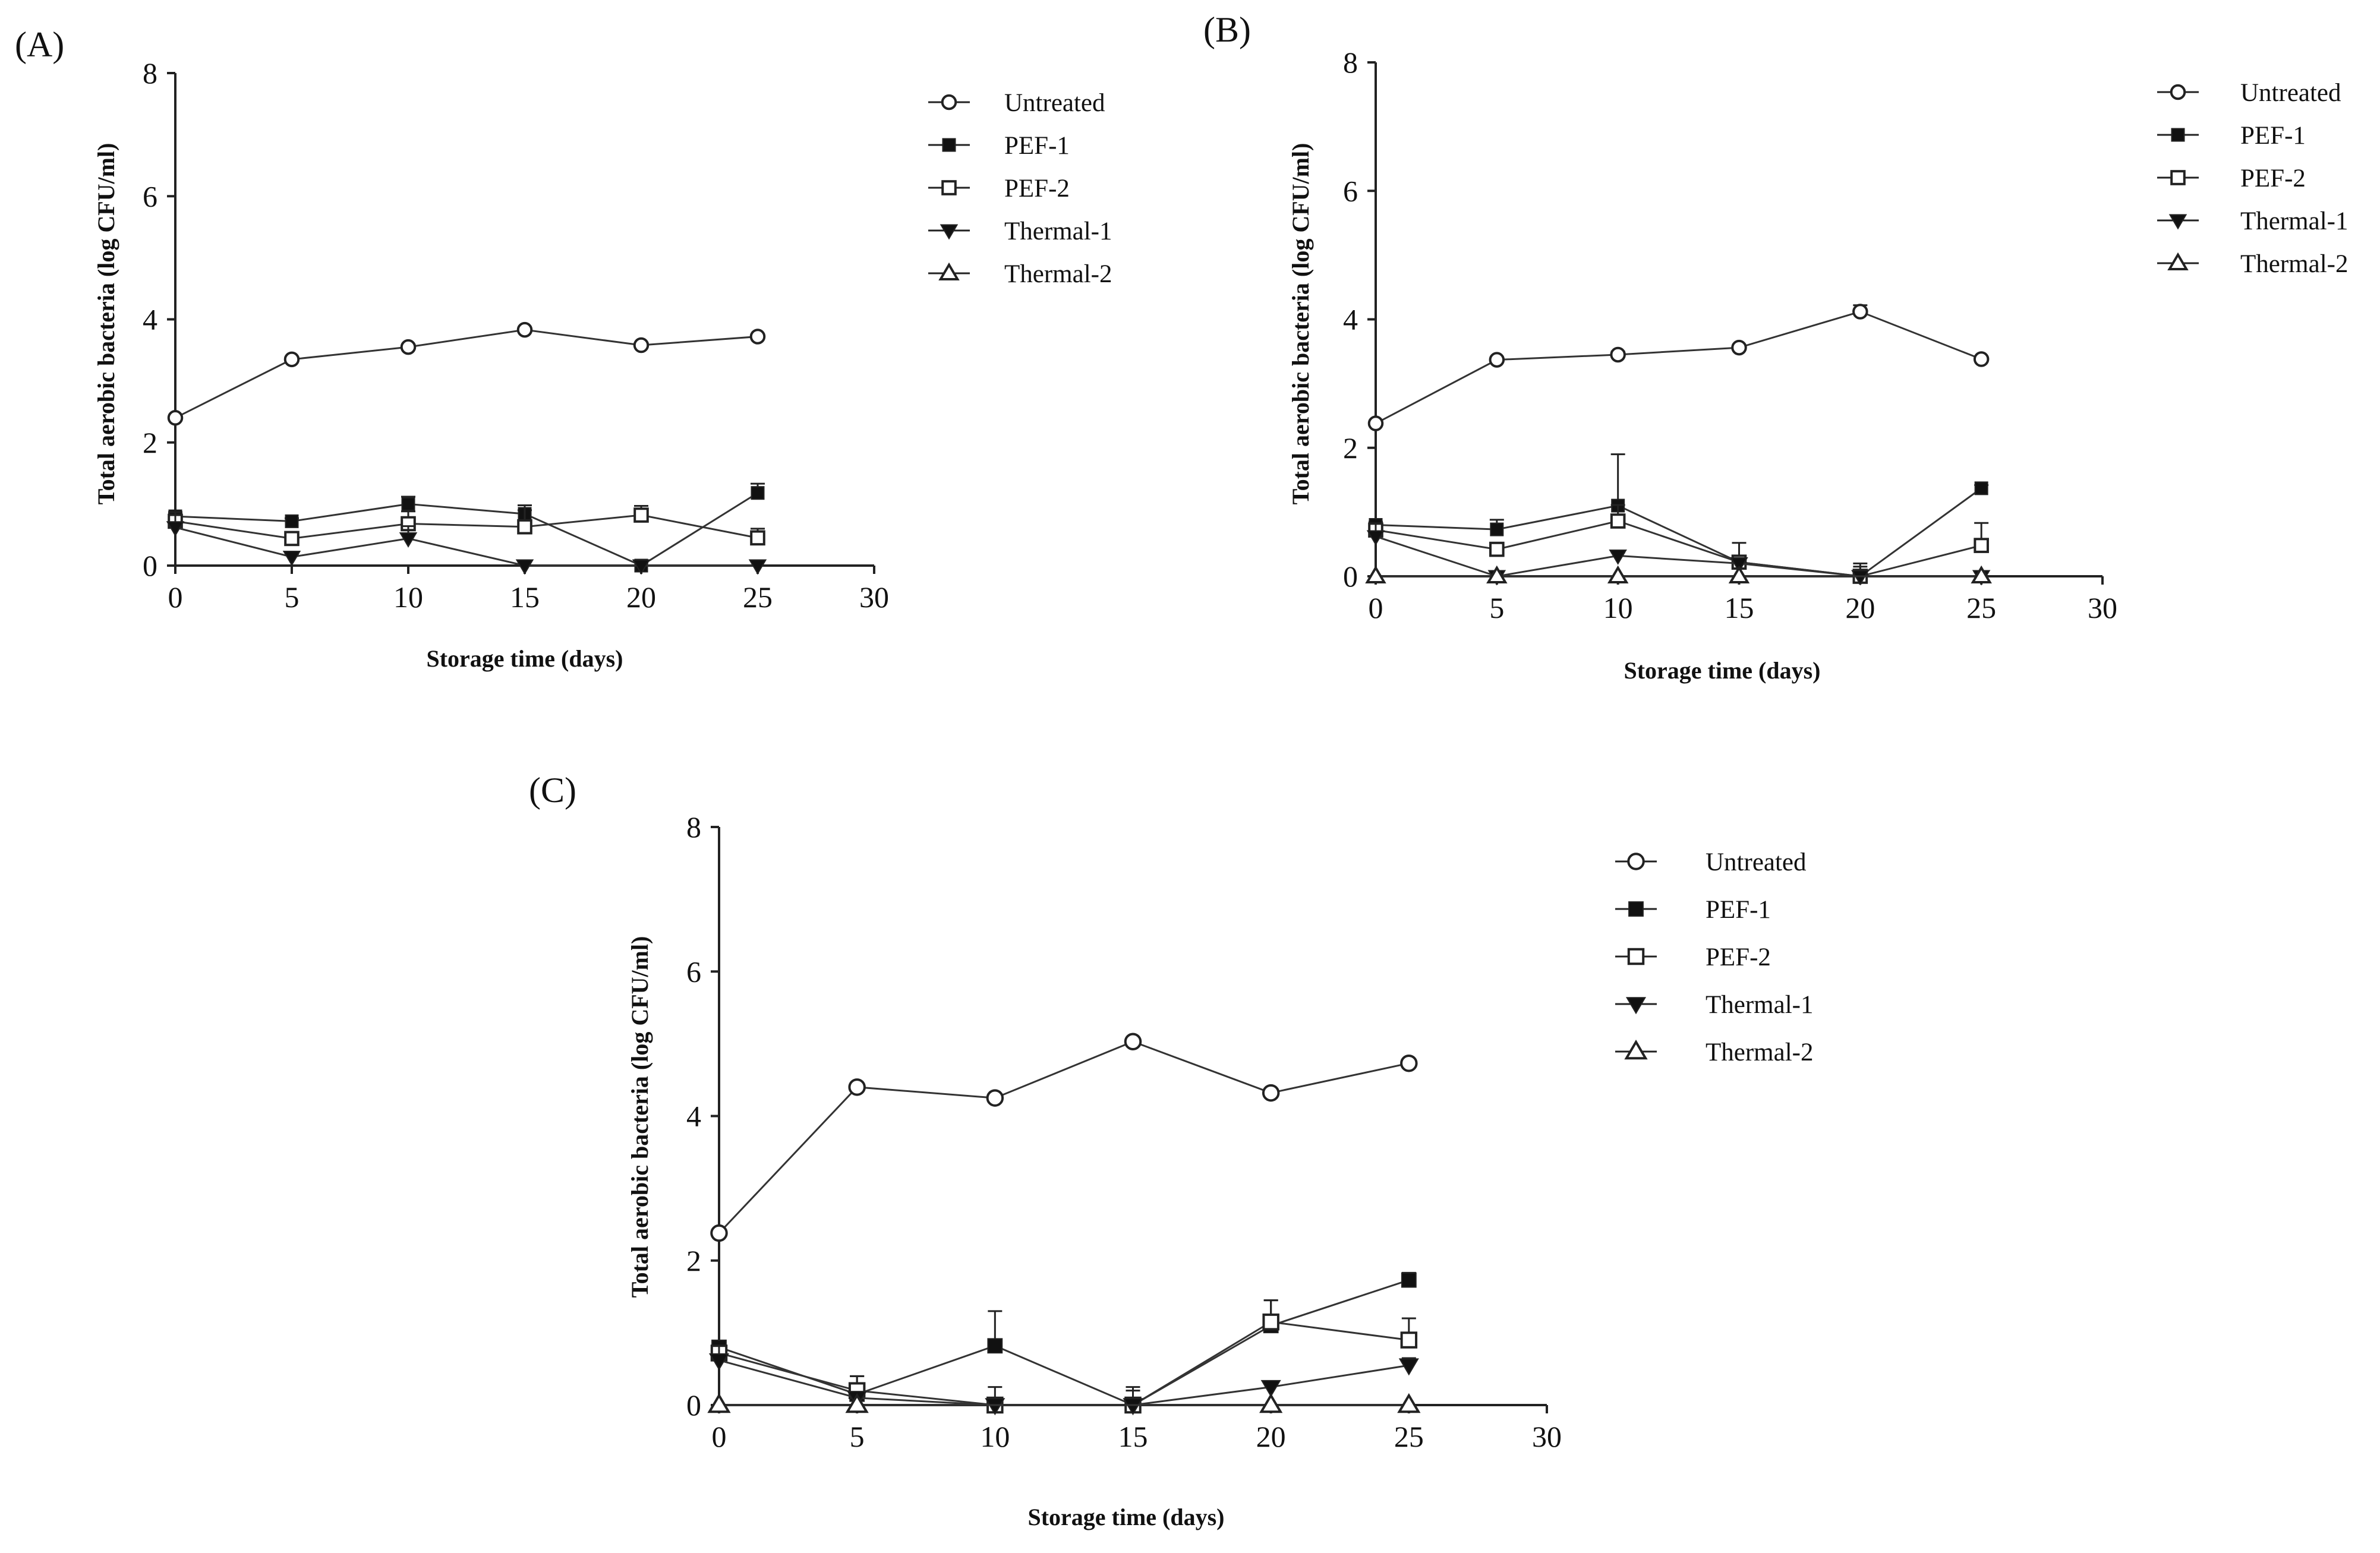 The image size is (2380, 1553). What do you see at coordinates (857, 1436) in the screenshot?
I see `panel-c-x-tick-label: 5` at bounding box center [857, 1436].